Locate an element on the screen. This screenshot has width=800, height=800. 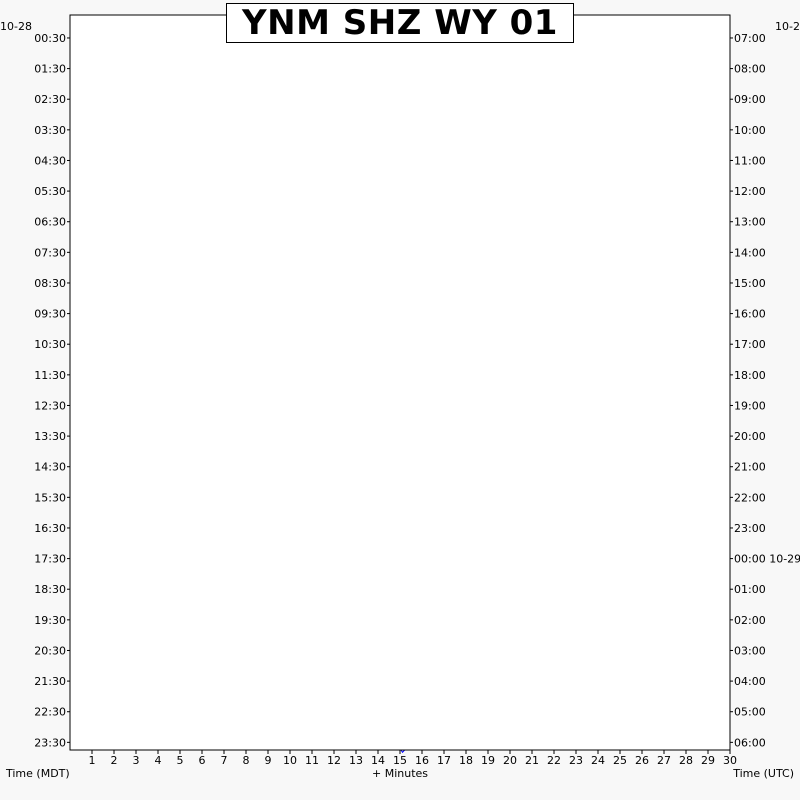
x-tick-label: 2 is located at coordinates (114, 760).